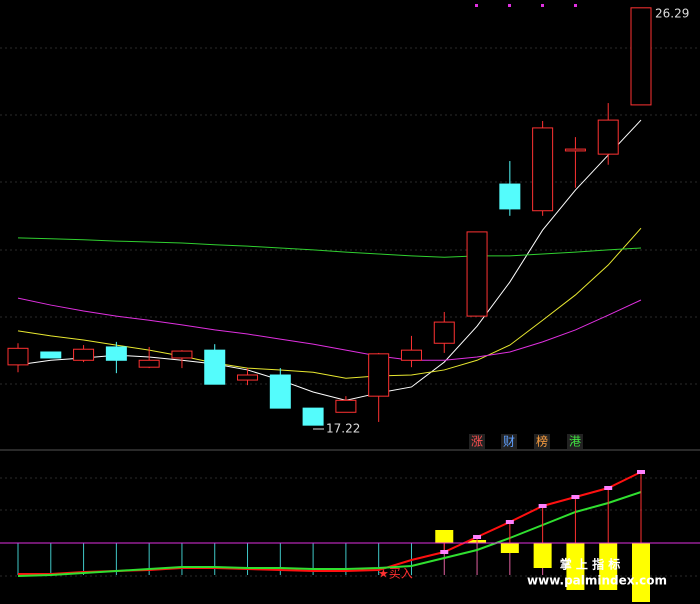 Image resolution: width=700 pixels, height=604 pixels. I want to click on tag: 财, so click(509, 442).